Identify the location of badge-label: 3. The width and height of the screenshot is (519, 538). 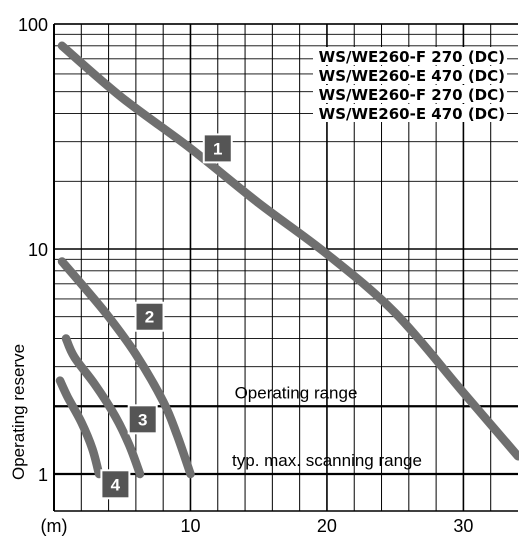
(142, 419).